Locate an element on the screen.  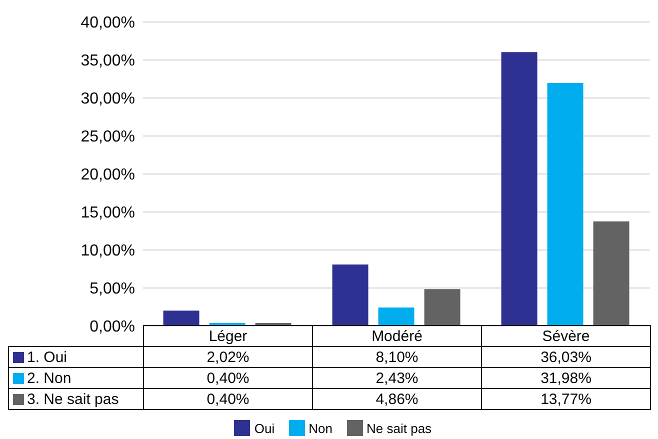
y-tick-label: 5,00% is located at coordinates (112, 289).